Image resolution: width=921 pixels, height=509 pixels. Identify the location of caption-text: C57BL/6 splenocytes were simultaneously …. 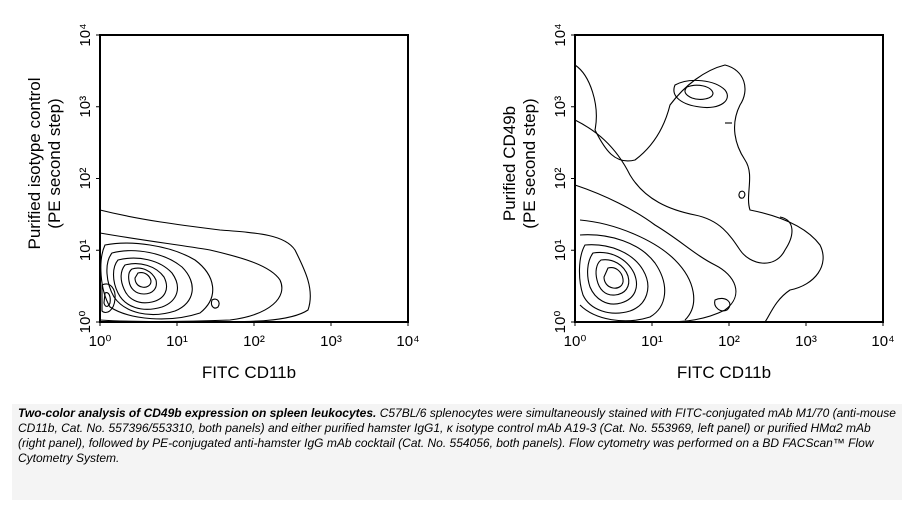
(457, 435).